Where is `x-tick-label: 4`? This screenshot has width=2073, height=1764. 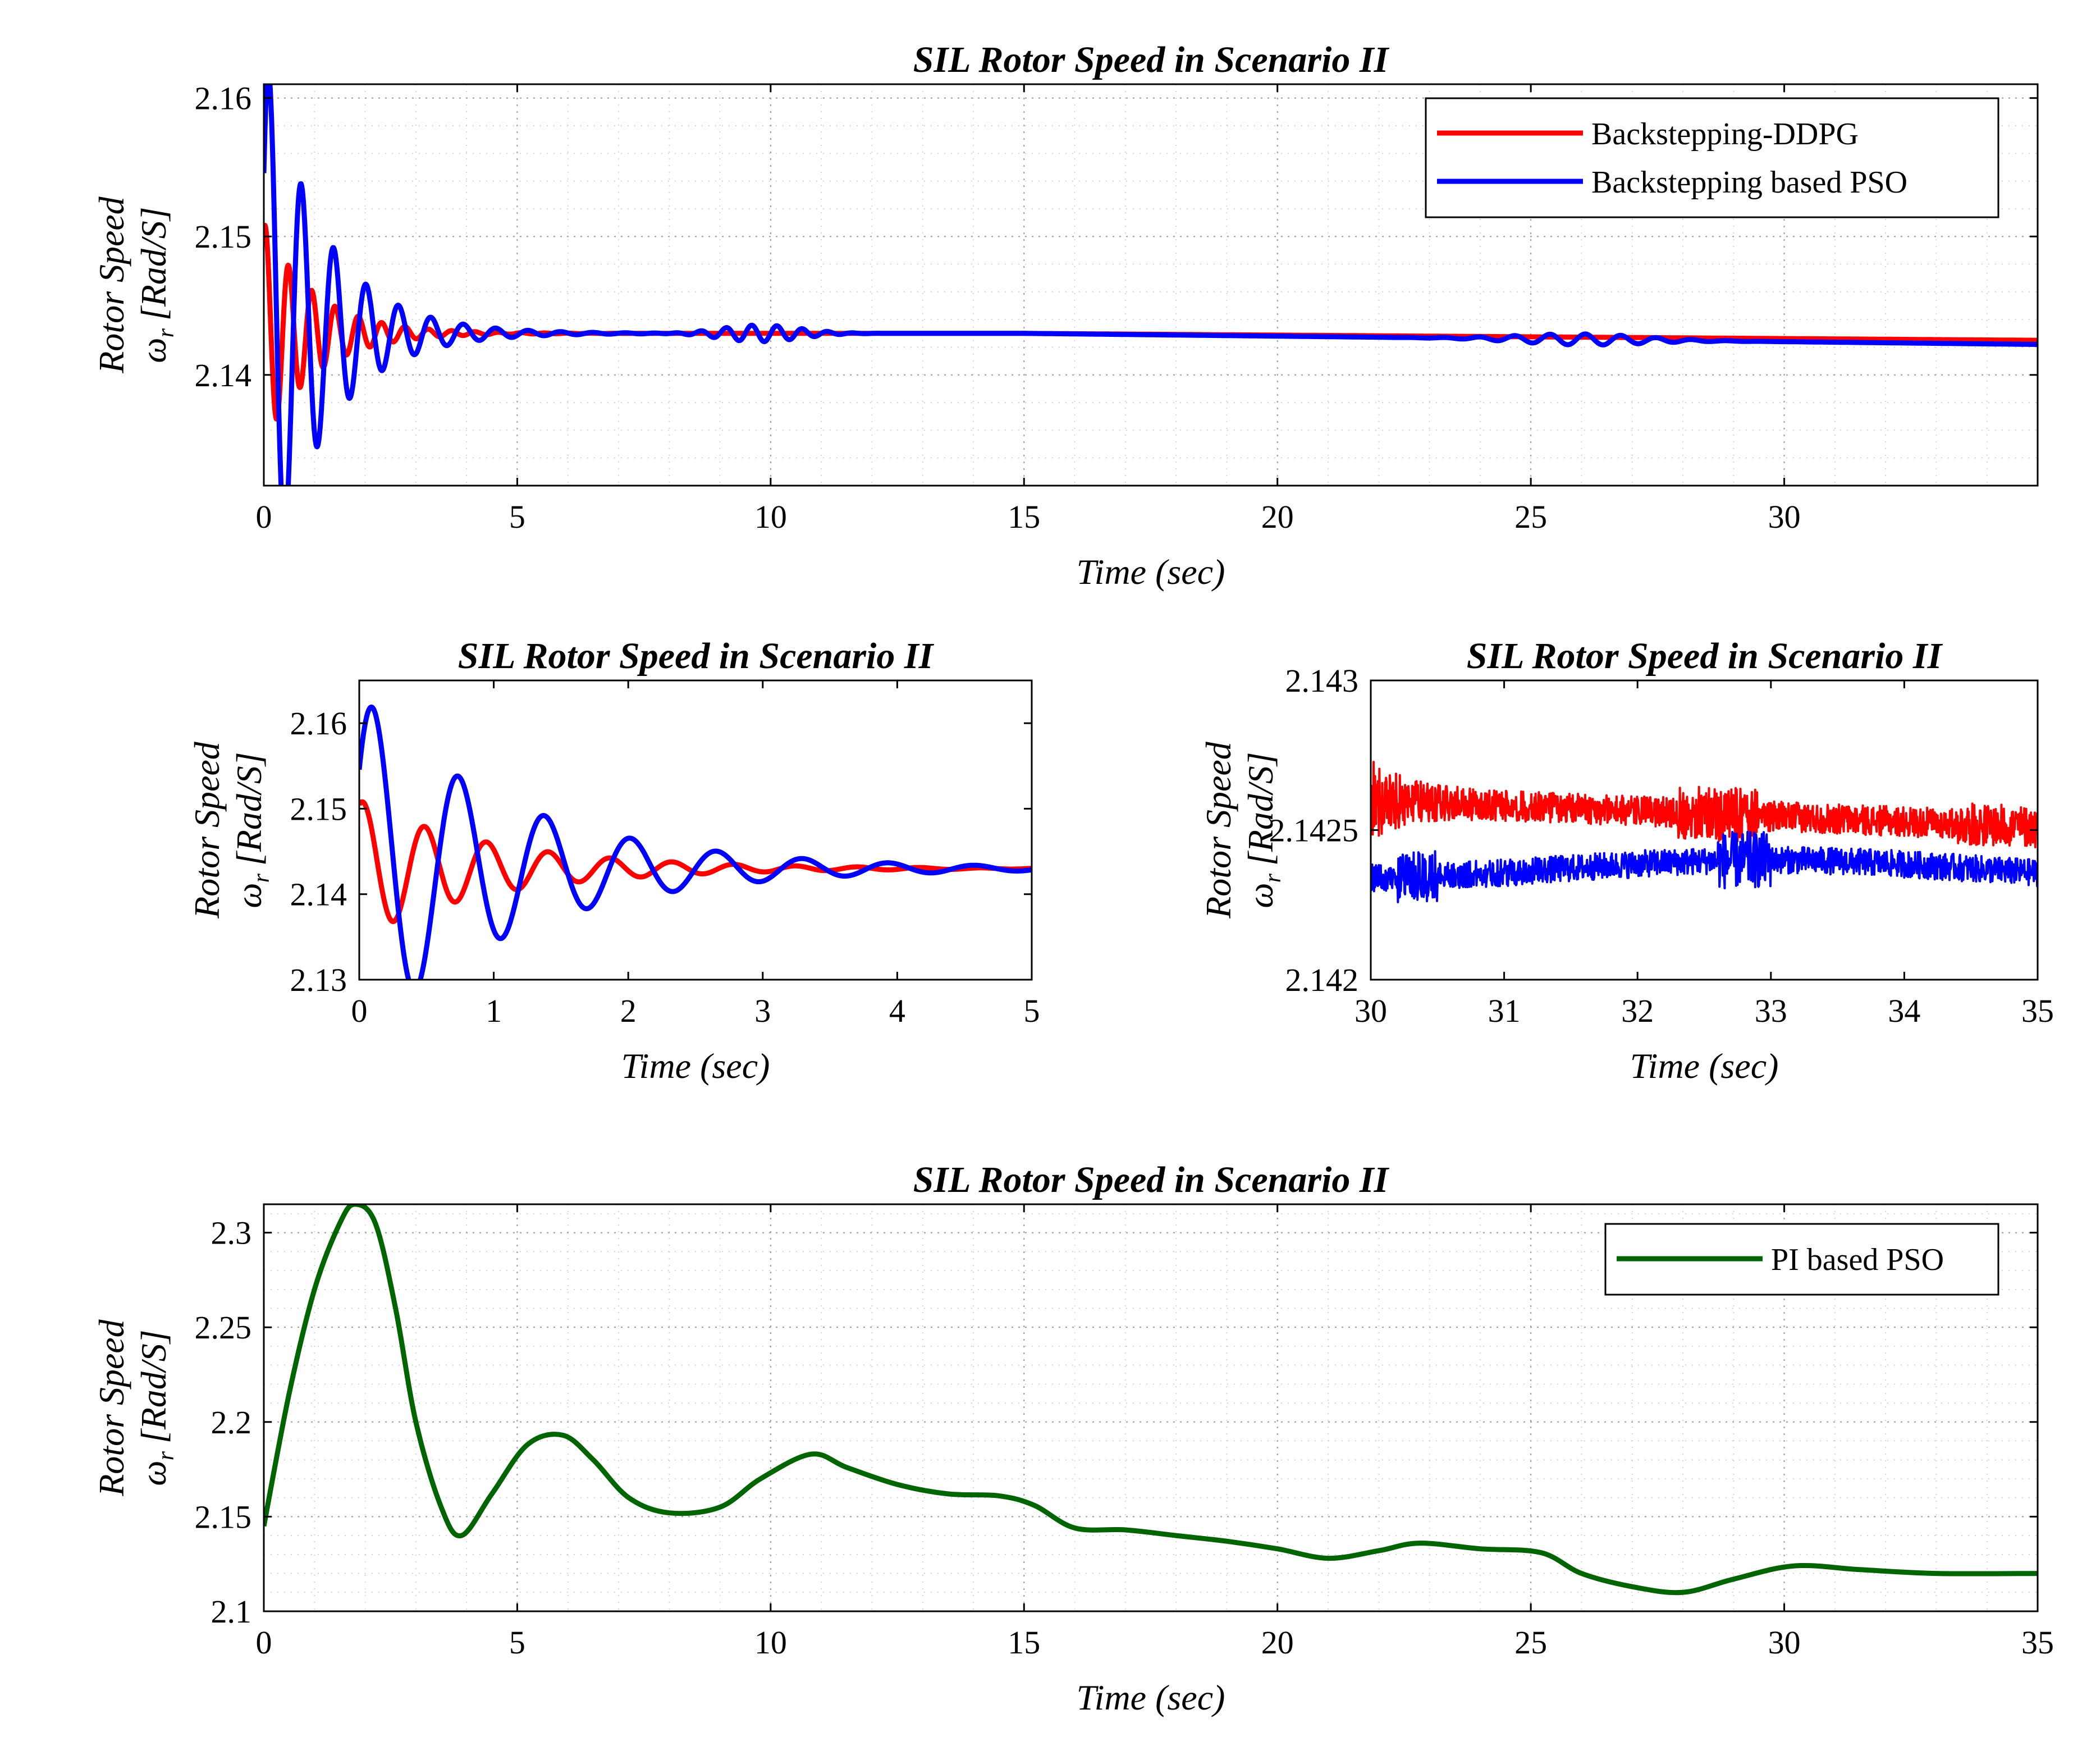 x-tick-label: 4 is located at coordinates (897, 1011).